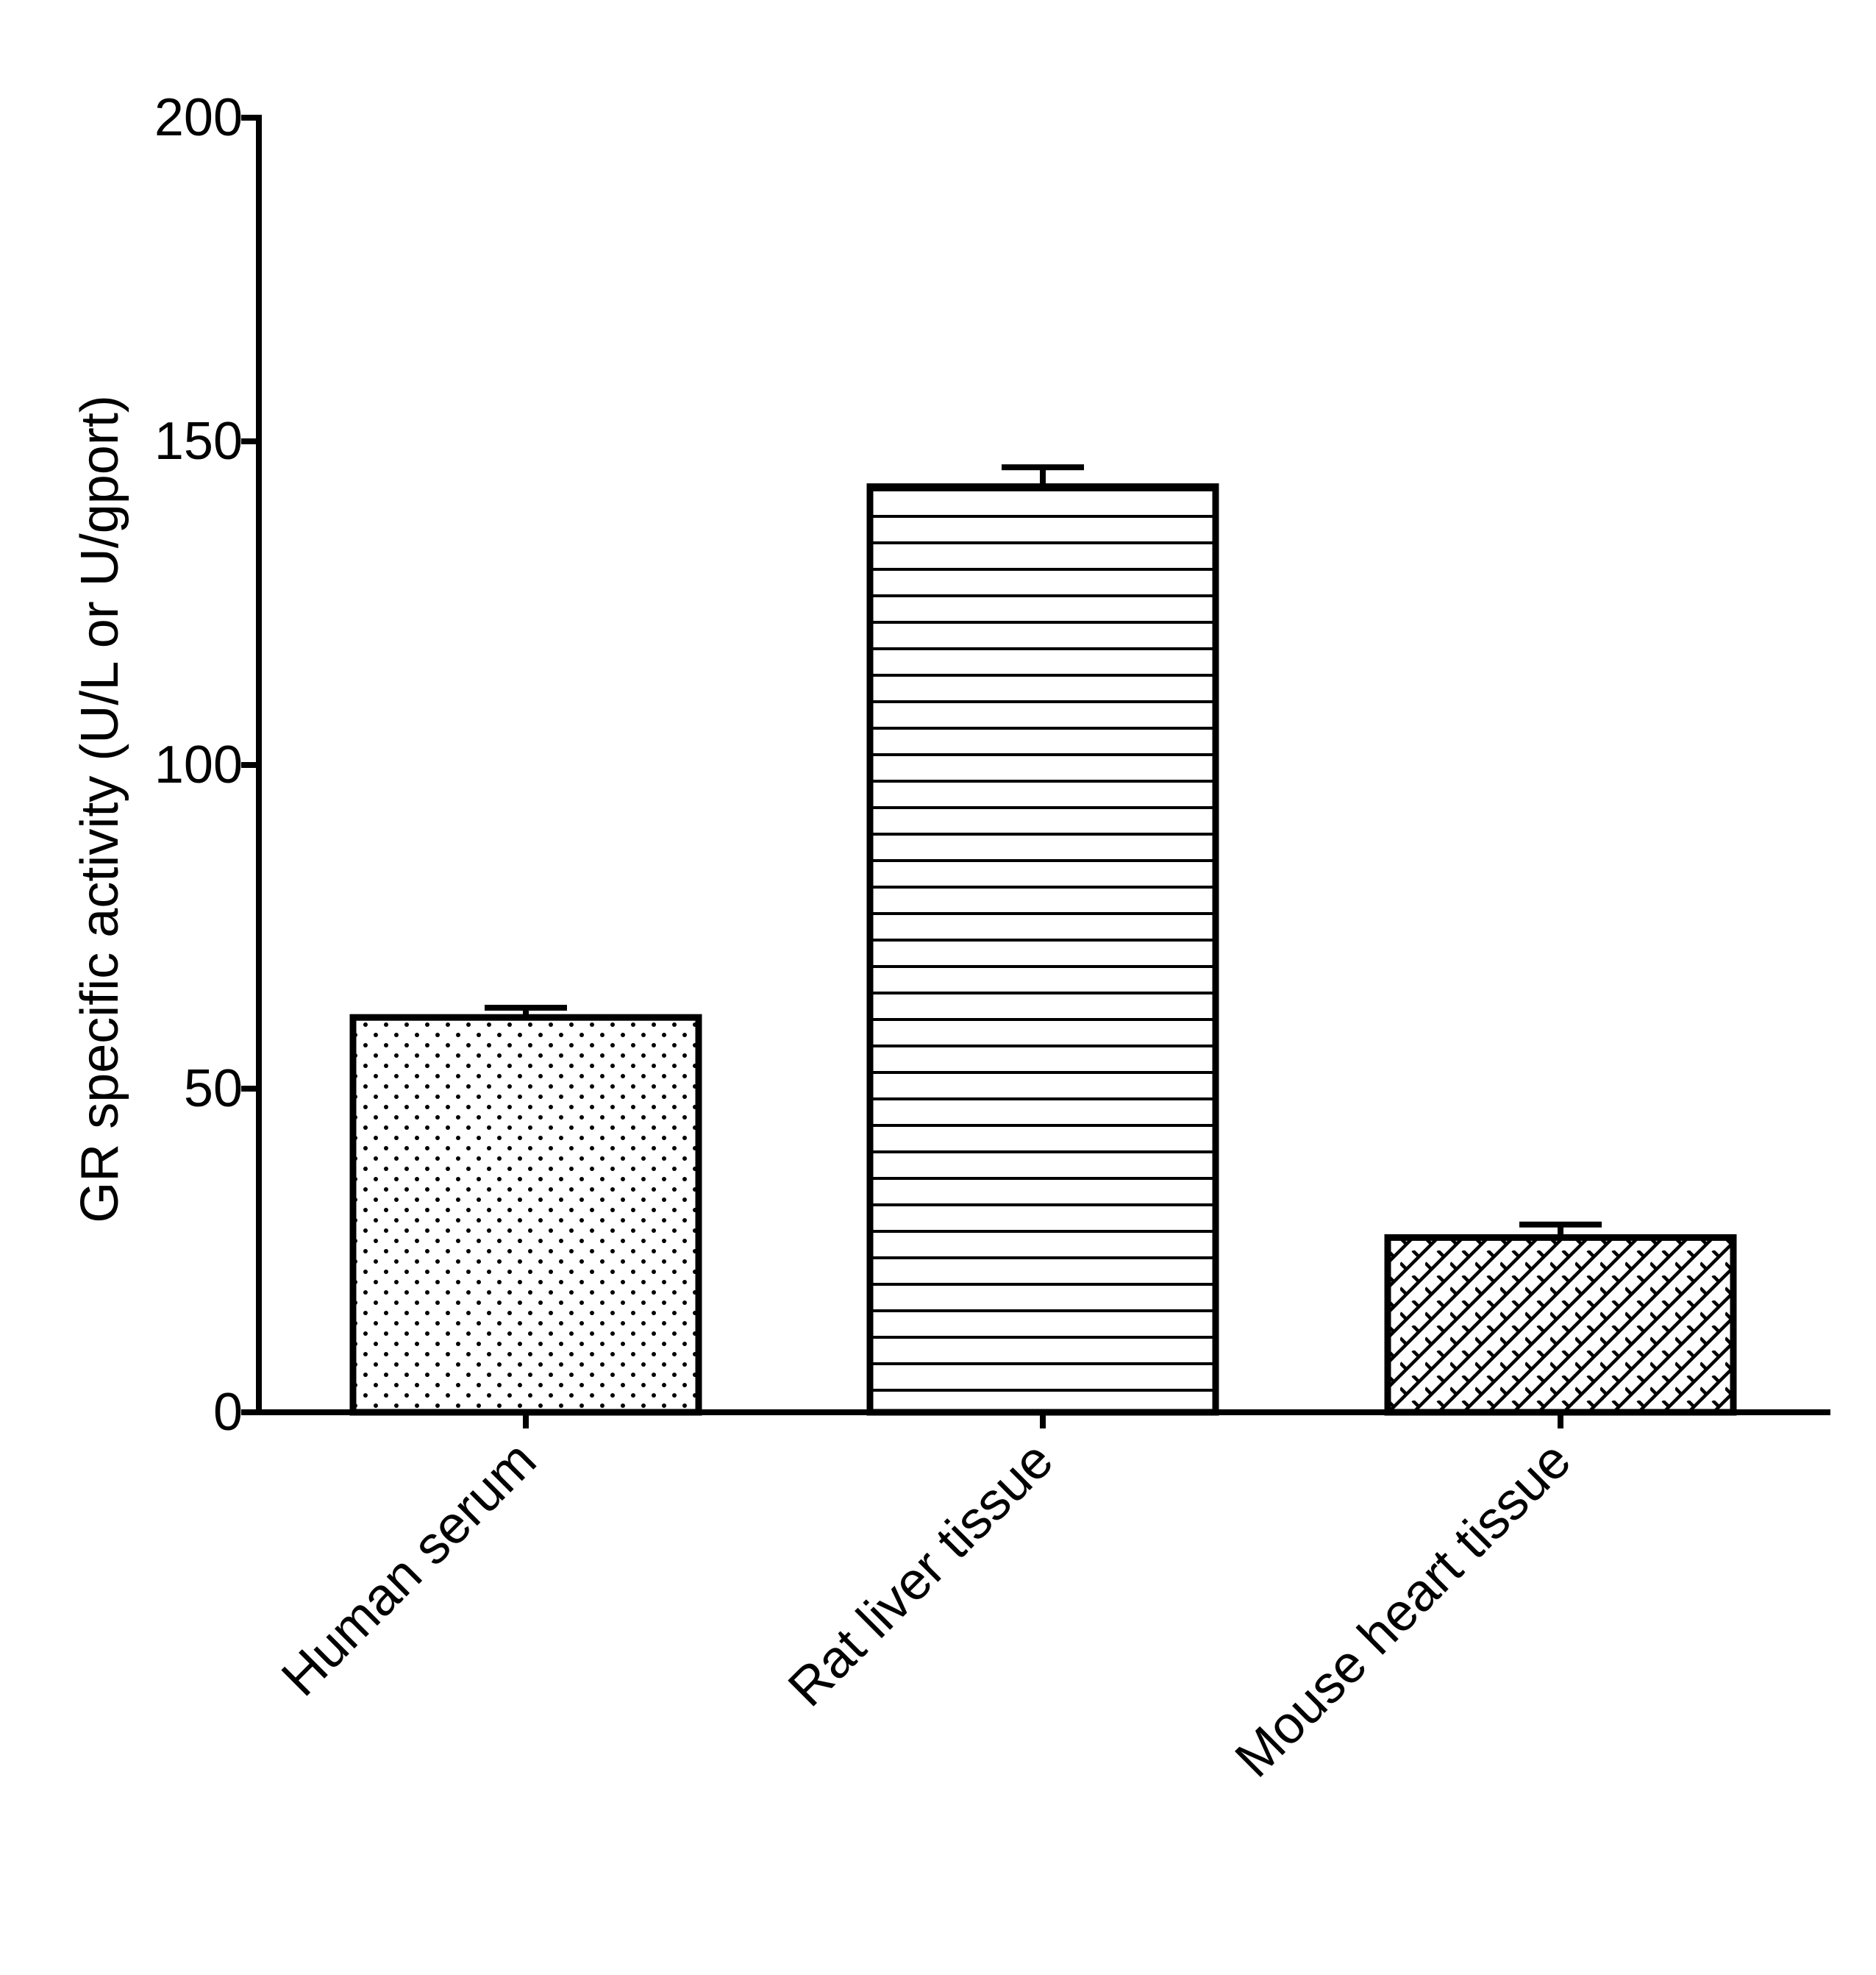 The height and width of the screenshot is (1975, 1876). I want to click on bar-human-serum, so click(525, 1215).